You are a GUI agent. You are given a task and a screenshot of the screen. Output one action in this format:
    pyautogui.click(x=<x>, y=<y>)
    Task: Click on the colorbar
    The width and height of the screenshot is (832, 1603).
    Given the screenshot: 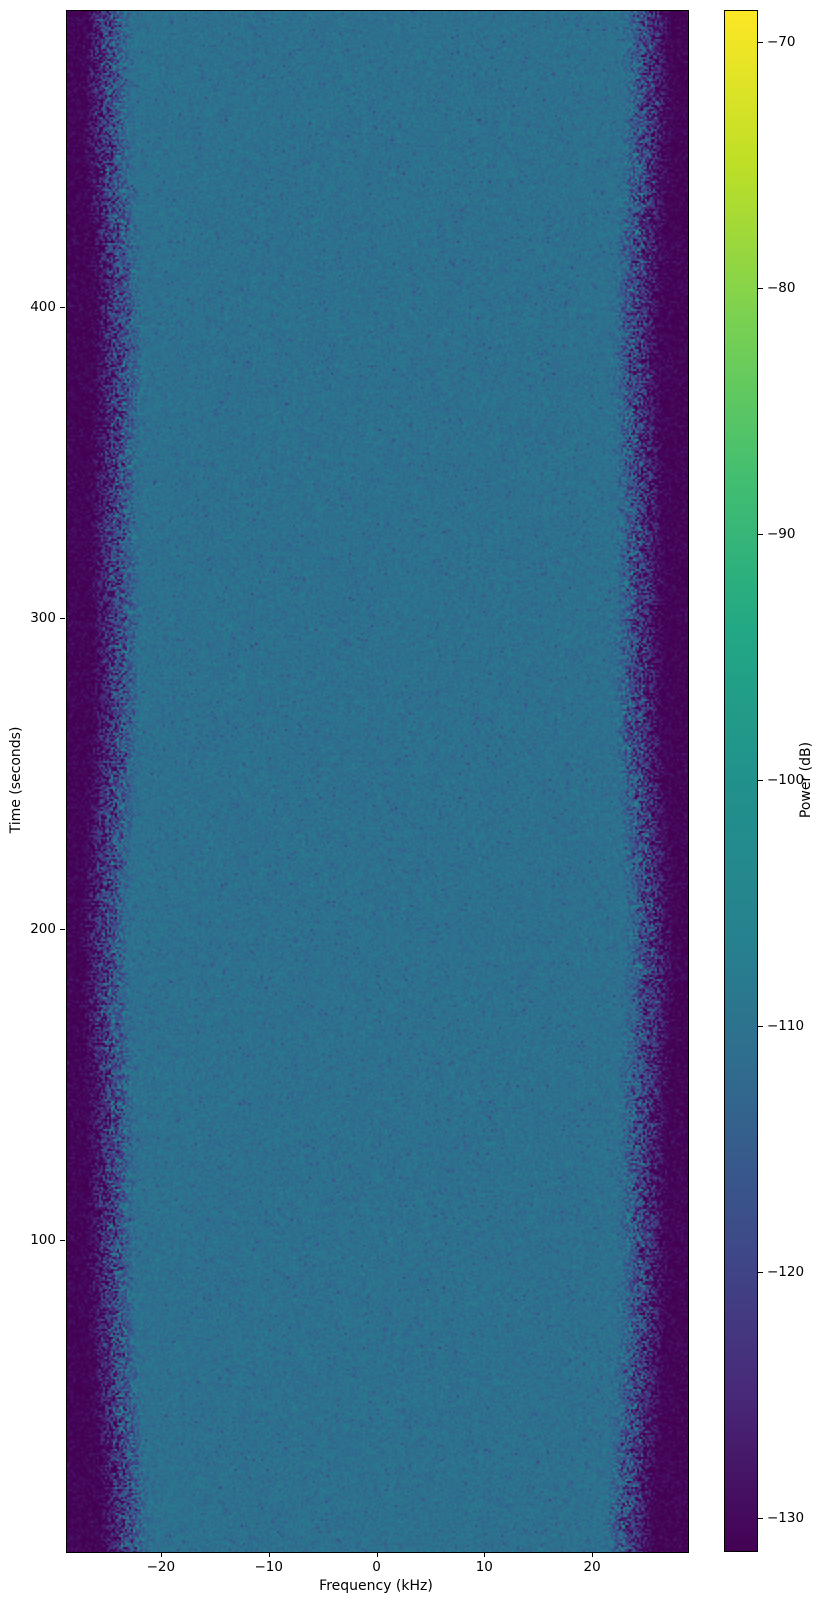 What is the action you would take?
    pyautogui.click(x=741, y=781)
    